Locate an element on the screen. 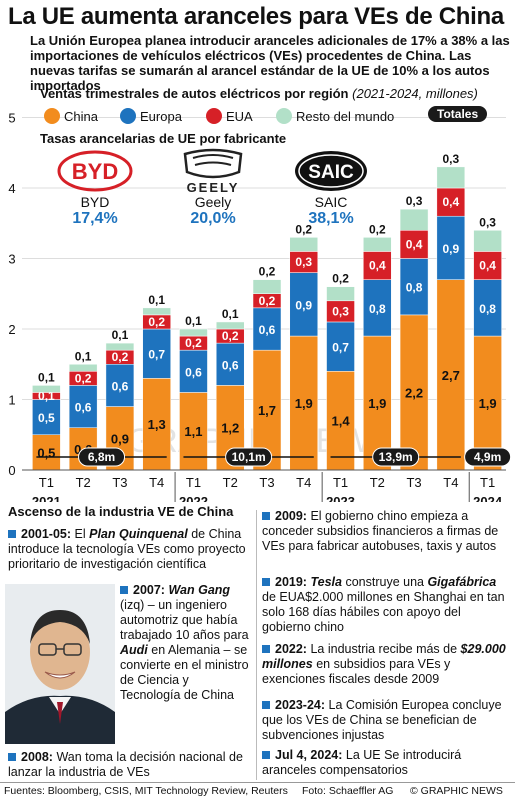  data-label: 2,7 is located at coordinates (451, 375).